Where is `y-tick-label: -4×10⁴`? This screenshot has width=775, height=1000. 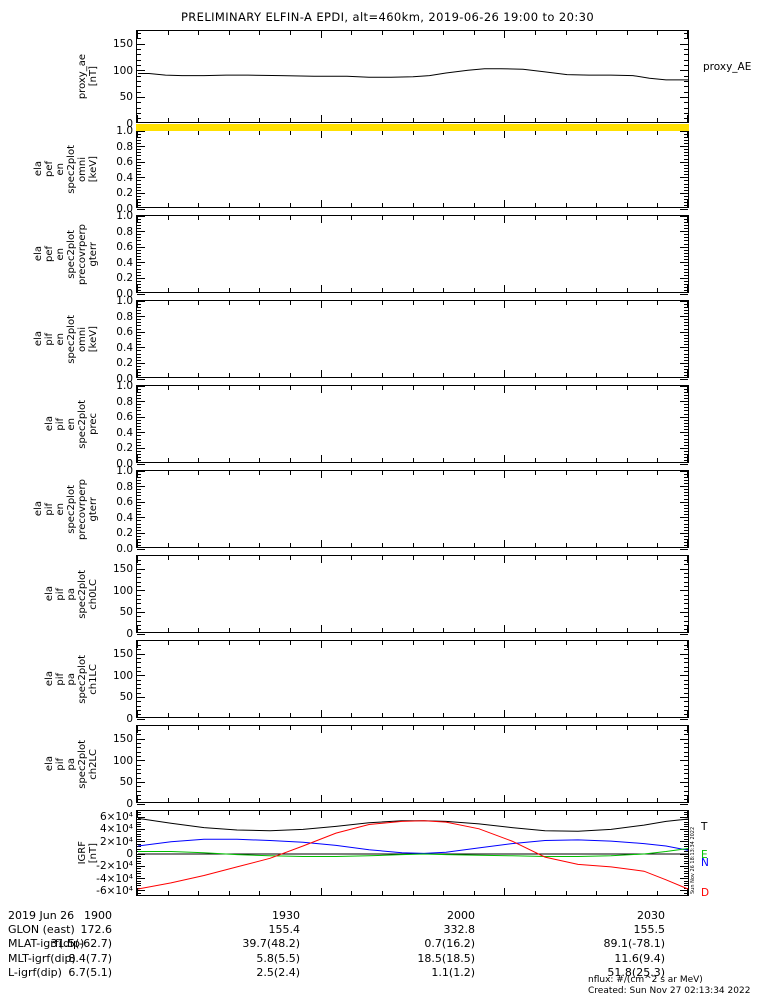
y-tick-label: -4×10⁴ is located at coordinates (114, 878).